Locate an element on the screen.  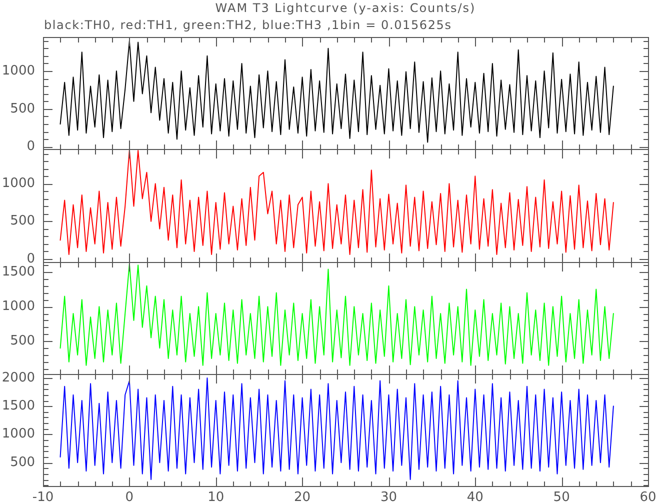
x-tick-label: 60 is located at coordinates (648, 497).